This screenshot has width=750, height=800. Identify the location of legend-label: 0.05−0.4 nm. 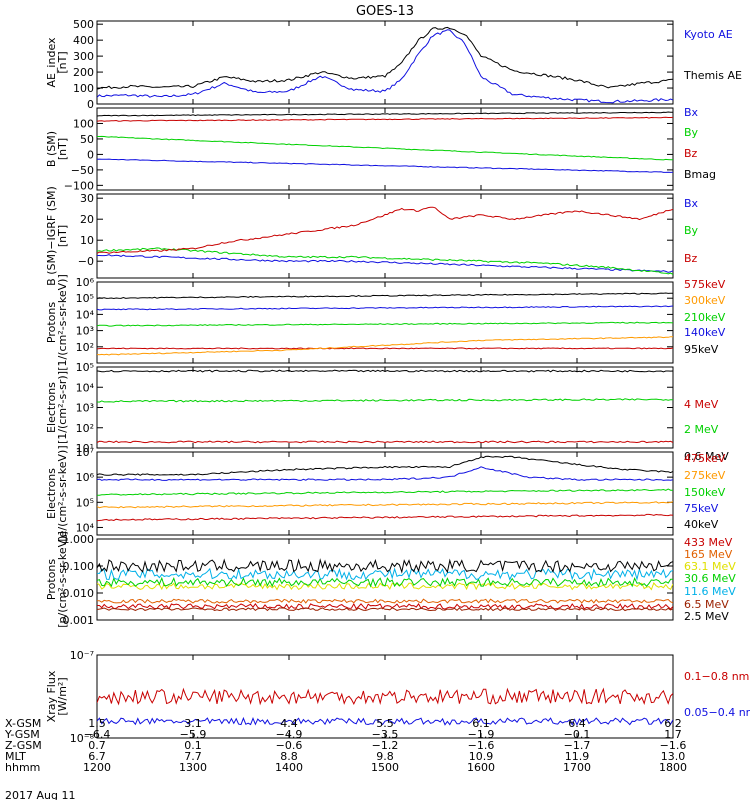
(717, 712).